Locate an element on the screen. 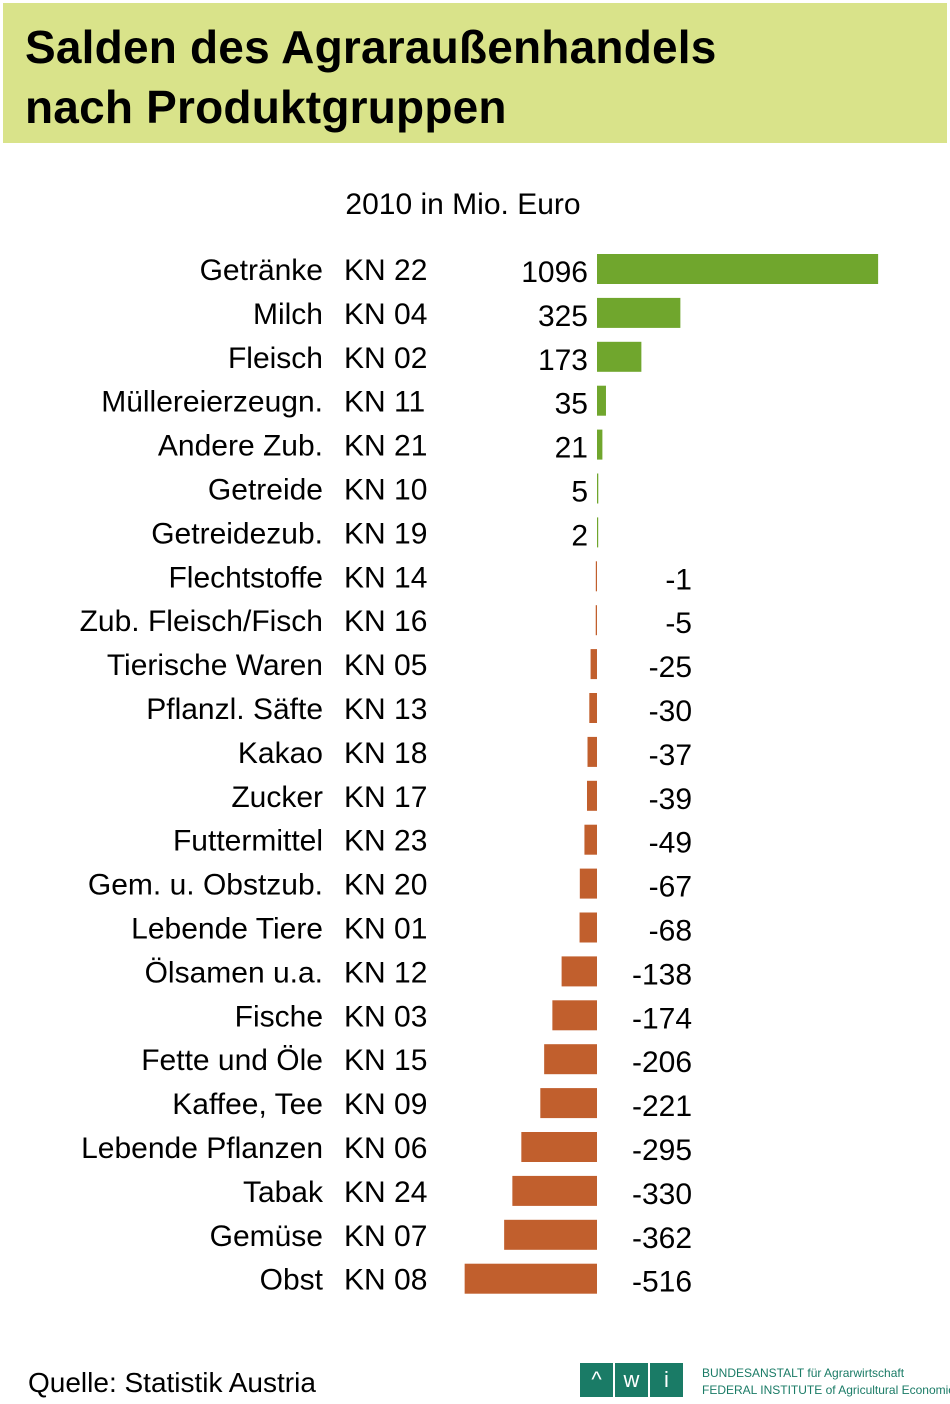 Image resolution: width=950 pixels, height=1404 pixels. source-note: Quelle: Statistik Austria is located at coordinates (172, 1382).